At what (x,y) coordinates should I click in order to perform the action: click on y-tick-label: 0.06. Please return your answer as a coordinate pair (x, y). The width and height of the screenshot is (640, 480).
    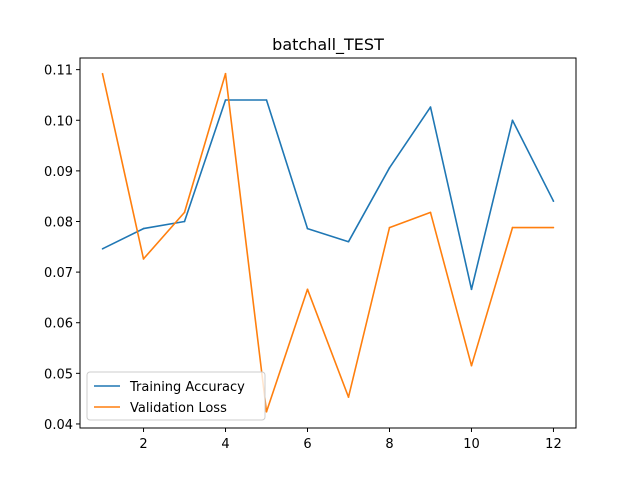
    Looking at the image, I should click on (58, 324).